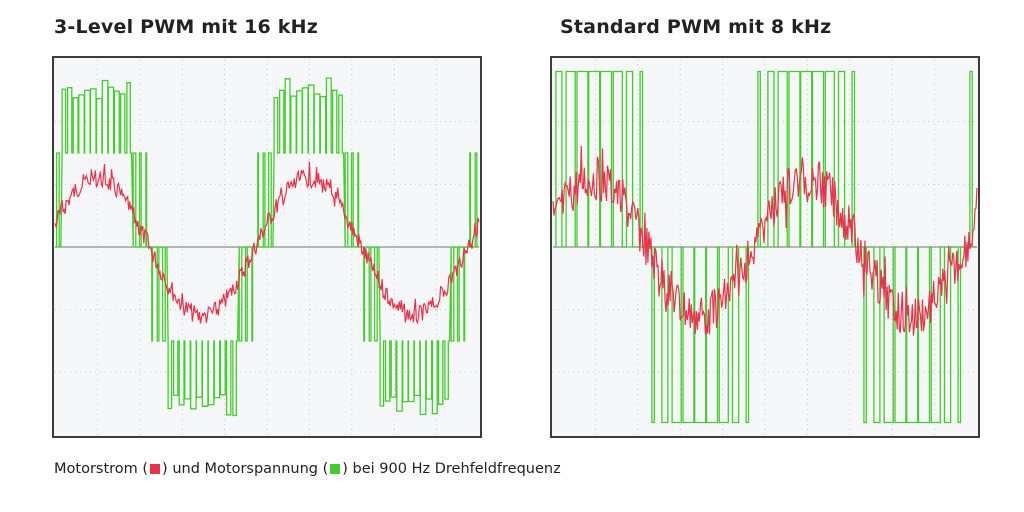  What do you see at coordinates (267, 243) in the screenshot?
I see `scope-3-level-series-motor-current` at bounding box center [267, 243].